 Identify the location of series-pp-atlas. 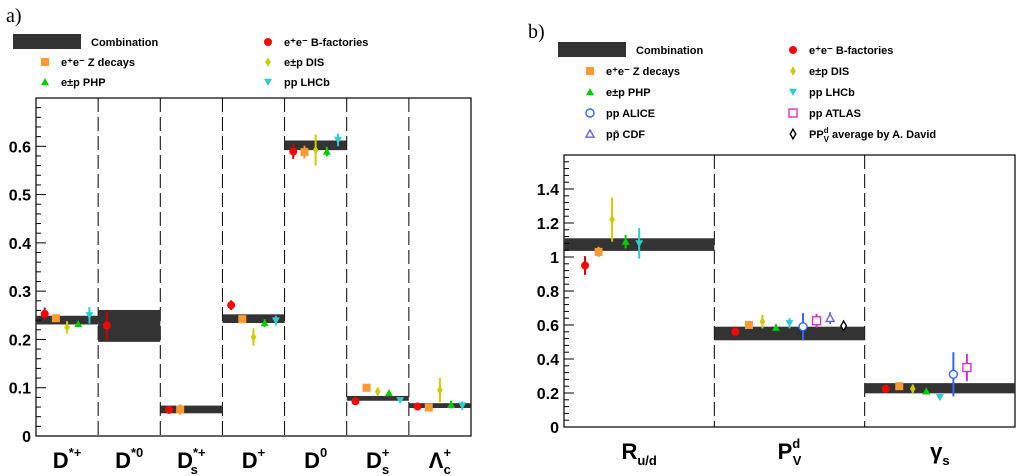
(891, 347).